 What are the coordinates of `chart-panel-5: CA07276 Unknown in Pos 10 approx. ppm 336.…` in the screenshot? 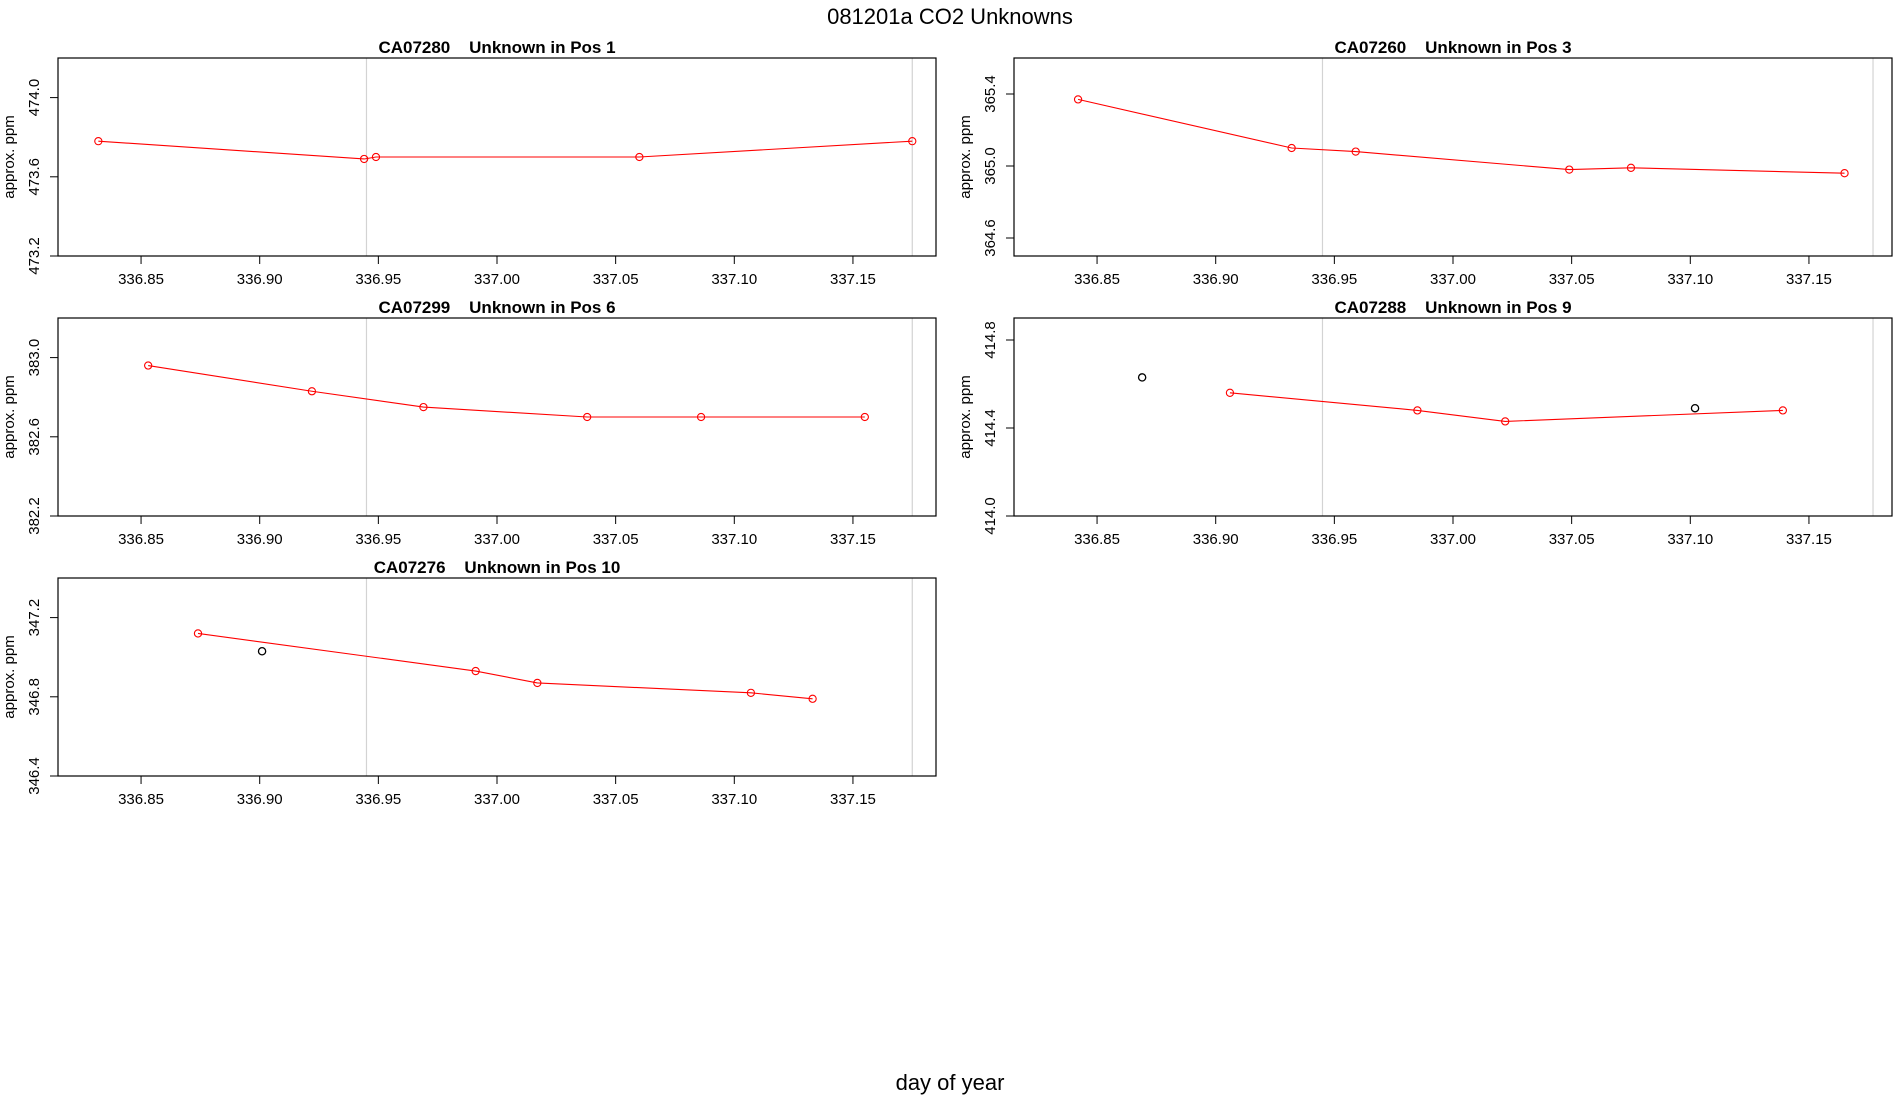 It's located at (469, 683).